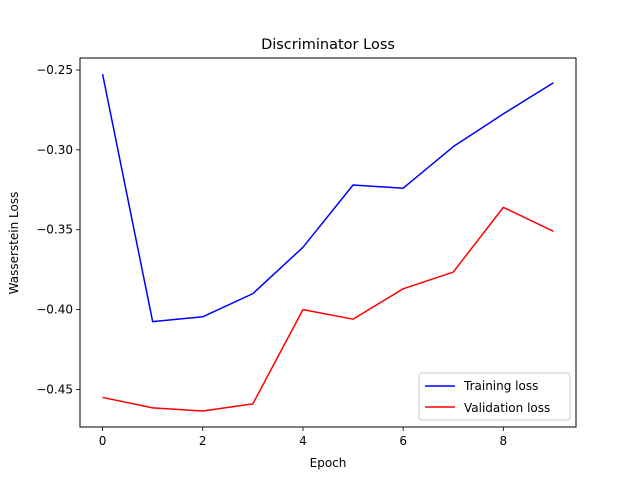 This screenshot has width=640, height=480. Describe the element at coordinates (507, 408) in the screenshot. I see `legend-label-validation: Validation loss` at that location.